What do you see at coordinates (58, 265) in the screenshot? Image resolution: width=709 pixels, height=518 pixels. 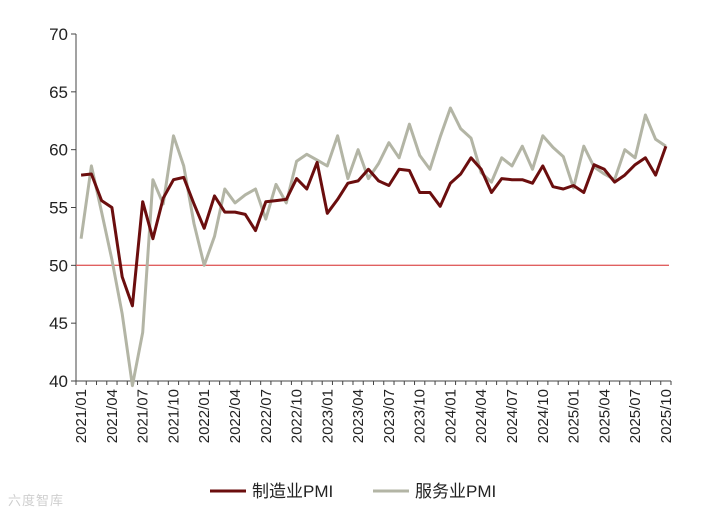 I see `y-tick-label: 50` at bounding box center [58, 265].